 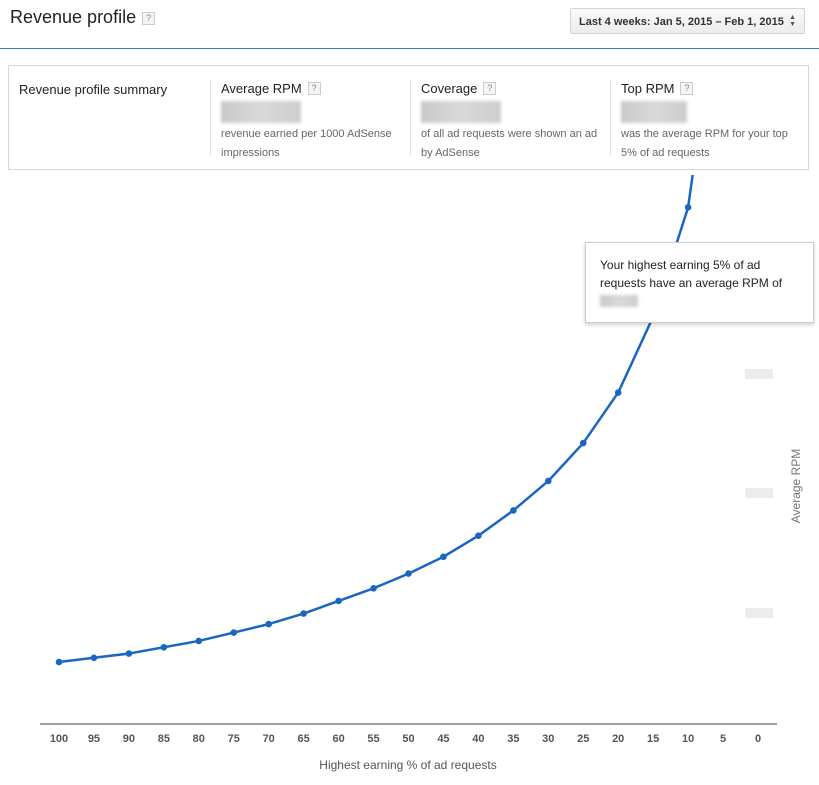 What do you see at coordinates (509, 134) in the screenshot?
I see `metric-description-line: of all ad requests were shown an ad` at bounding box center [509, 134].